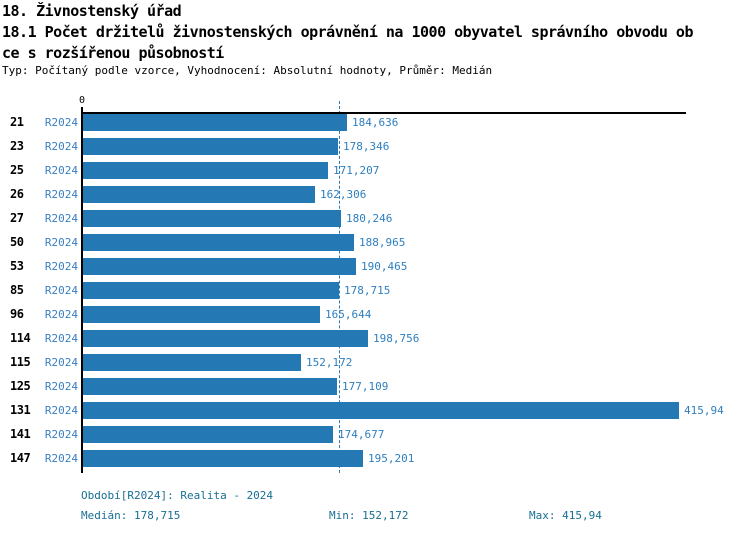 The height and width of the screenshot is (534, 750). What do you see at coordinates (375, 317) in the screenshot?
I see `table-row: 96 R2024 165,644` at bounding box center [375, 317].